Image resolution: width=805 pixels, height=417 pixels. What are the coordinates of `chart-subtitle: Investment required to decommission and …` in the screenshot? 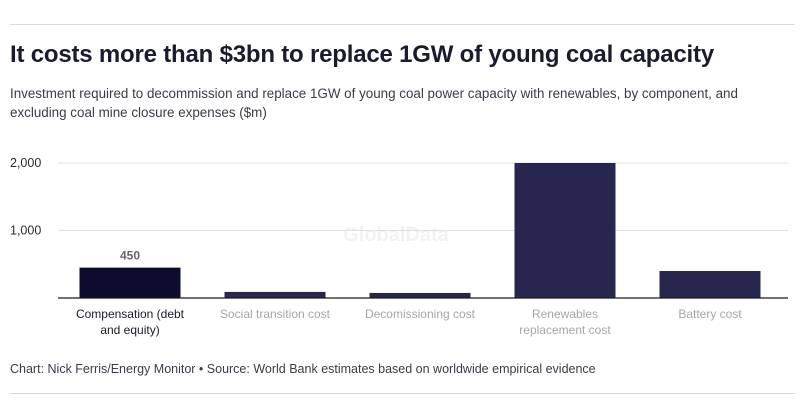 It's located at (374, 103).